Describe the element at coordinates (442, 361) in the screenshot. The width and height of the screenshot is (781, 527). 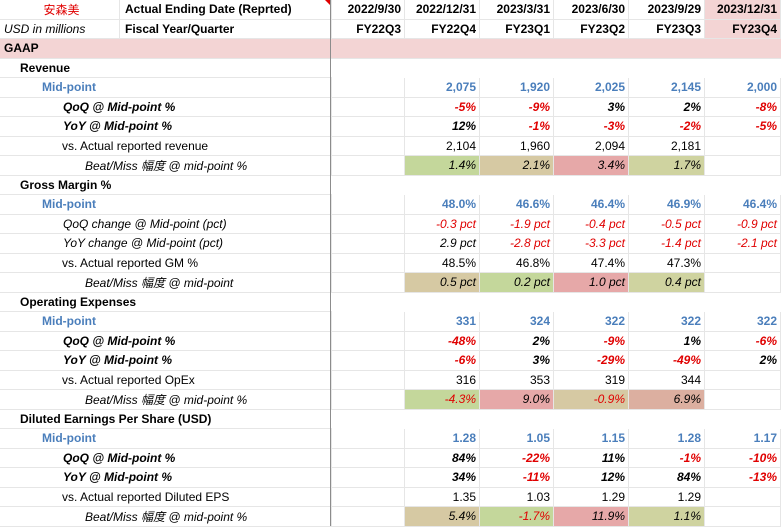
I see `value-cell: -6%` at that location.